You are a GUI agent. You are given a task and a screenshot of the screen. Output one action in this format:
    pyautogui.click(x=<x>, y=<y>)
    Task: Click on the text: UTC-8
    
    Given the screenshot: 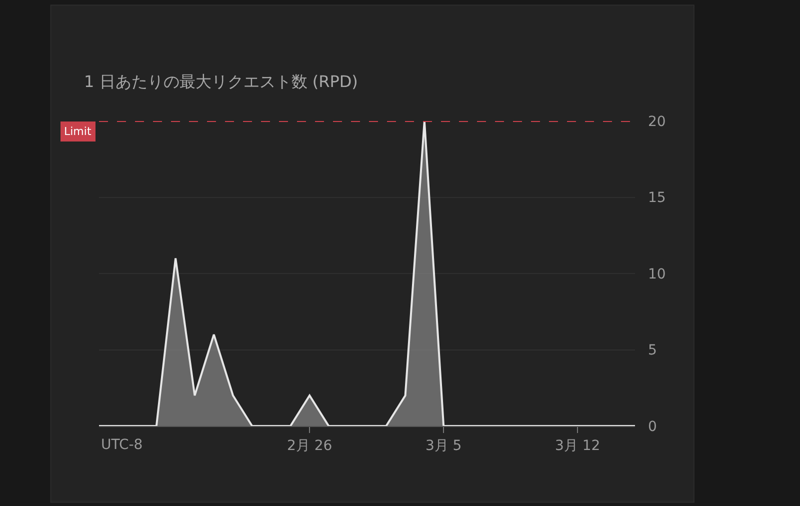 What is the action you would take?
    pyautogui.click(x=122, y=445)
    